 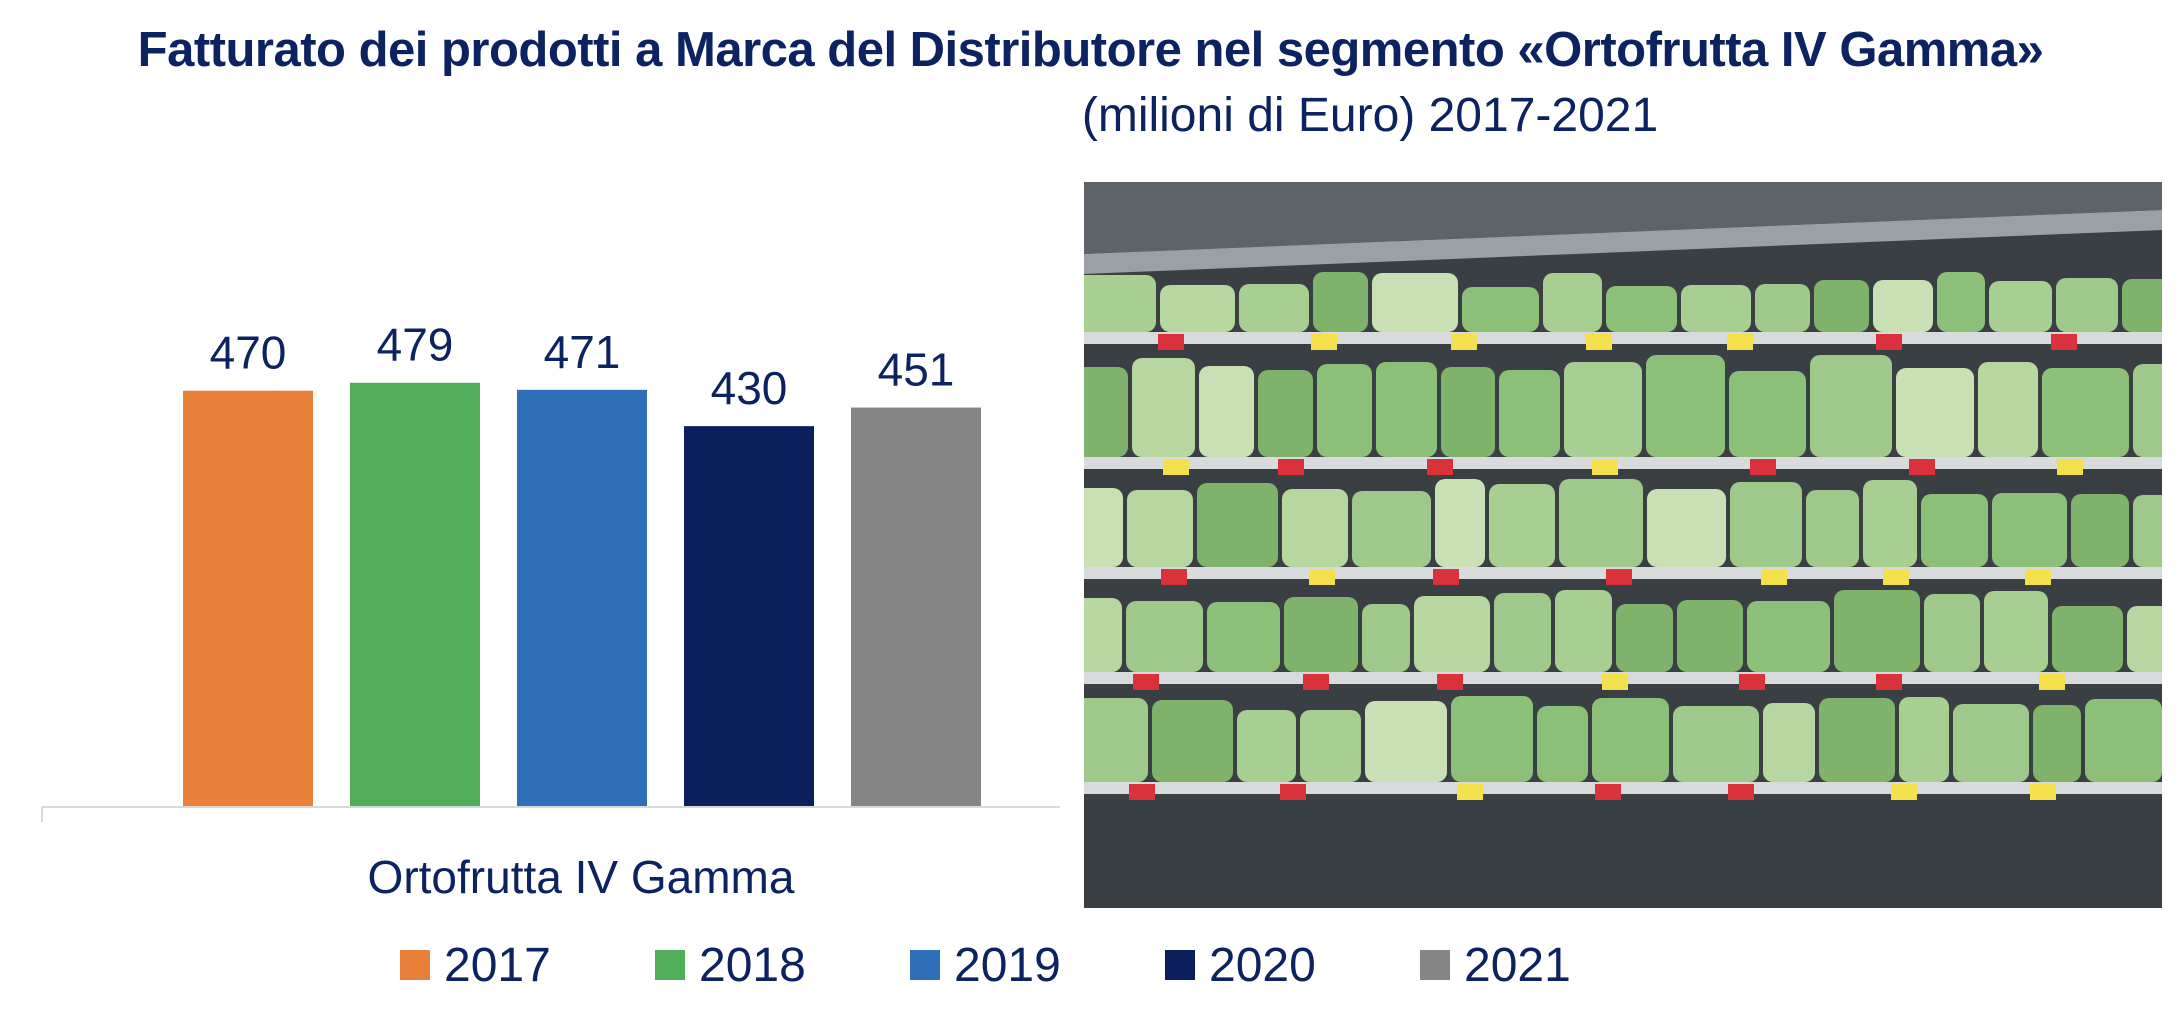 I want to click on legend-swatch-2021, so click(x=1435, y=965).